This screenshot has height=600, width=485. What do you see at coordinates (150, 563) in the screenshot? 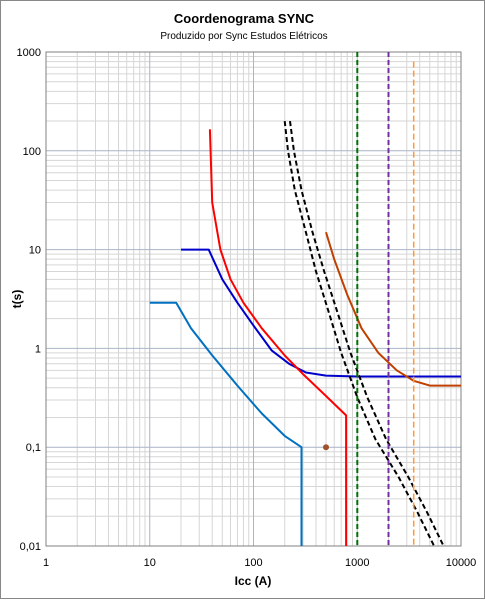
I see `x-tick-label: 10` at bounding box center [150, 563].